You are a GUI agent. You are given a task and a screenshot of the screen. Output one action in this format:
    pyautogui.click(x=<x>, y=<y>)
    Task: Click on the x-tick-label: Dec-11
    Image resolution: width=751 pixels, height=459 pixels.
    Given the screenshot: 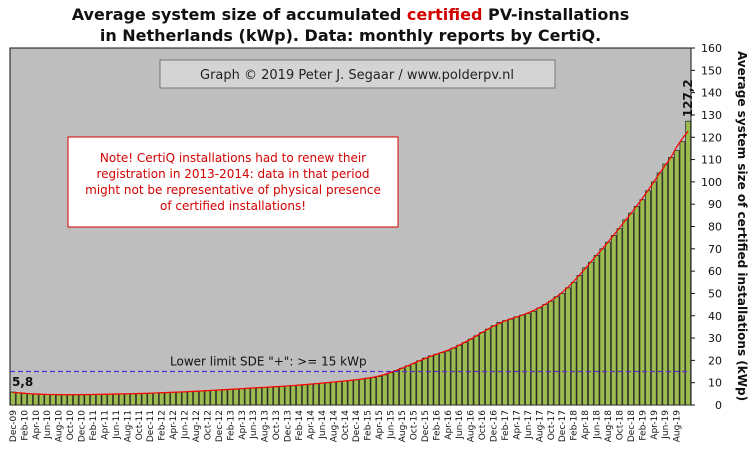 What is the action you would take?
    pyautogui.click(x=151, y=426)
    